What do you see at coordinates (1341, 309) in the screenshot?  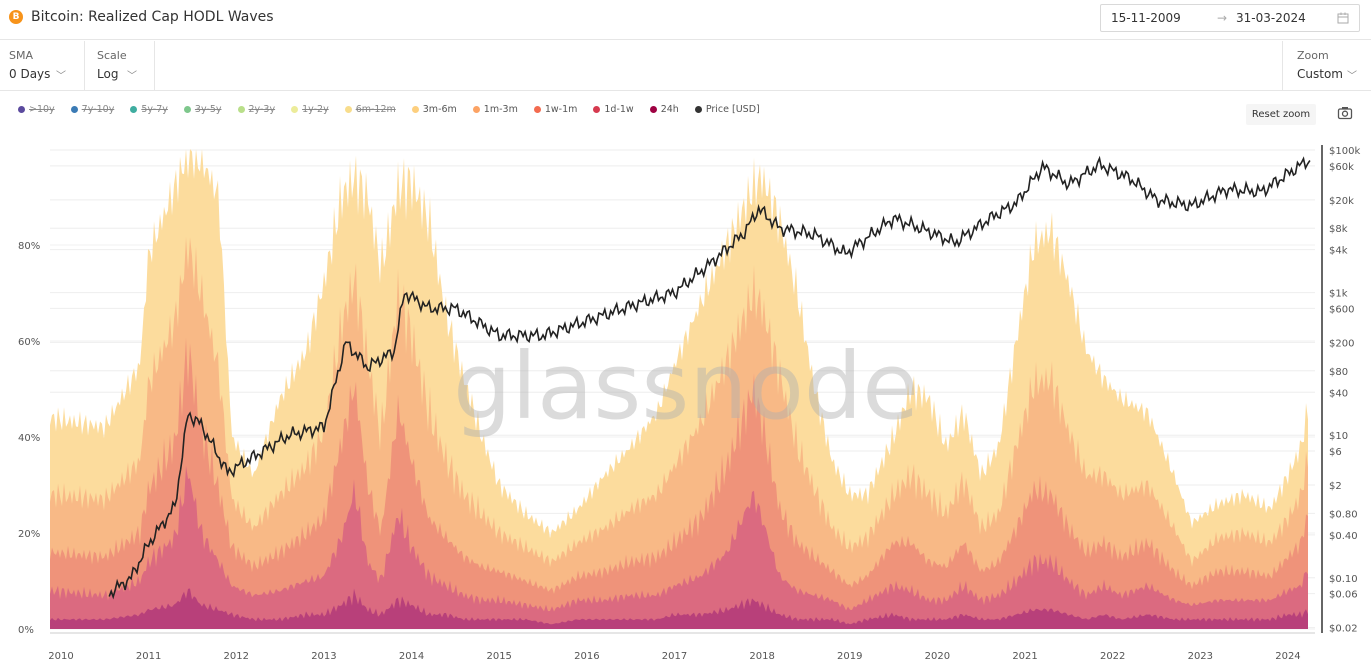 I see `y-right-tick-label: $600` at bounding box center [1341, 309].